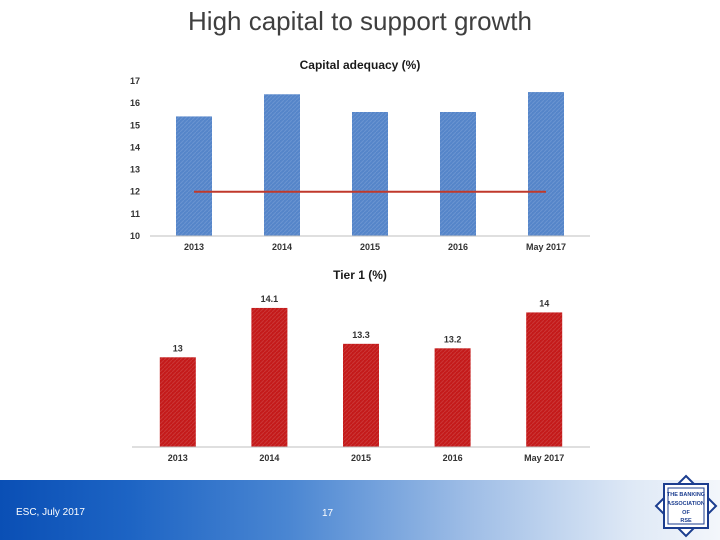  Describe the element at coordinates (360, 21) in the screenshot. I see `slide-title: High capital to support growth` at that location.